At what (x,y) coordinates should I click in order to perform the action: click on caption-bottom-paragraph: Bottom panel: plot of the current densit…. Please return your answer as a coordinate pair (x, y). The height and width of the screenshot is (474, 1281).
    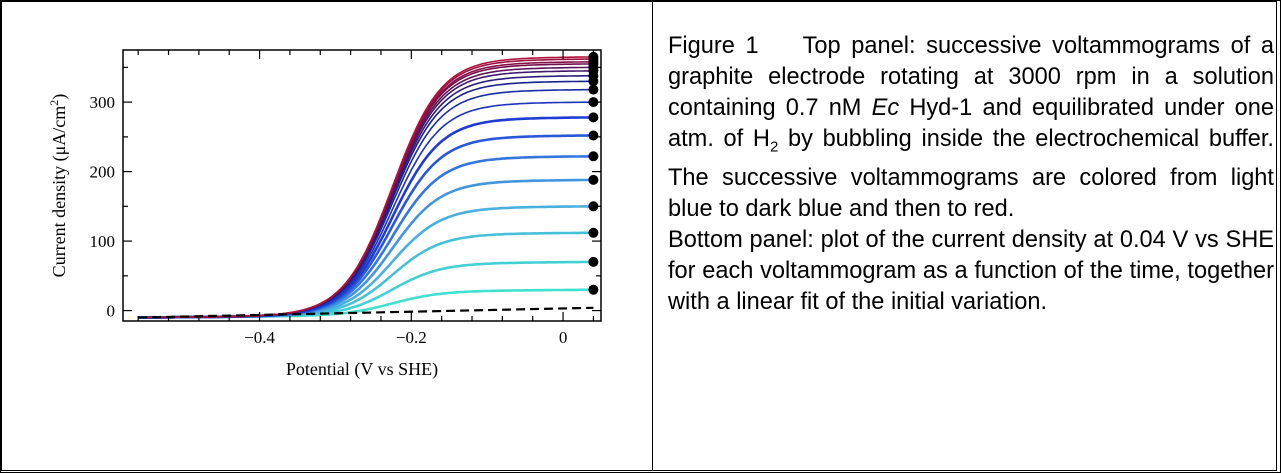
    Looking at the image, I should click on (971, 270).